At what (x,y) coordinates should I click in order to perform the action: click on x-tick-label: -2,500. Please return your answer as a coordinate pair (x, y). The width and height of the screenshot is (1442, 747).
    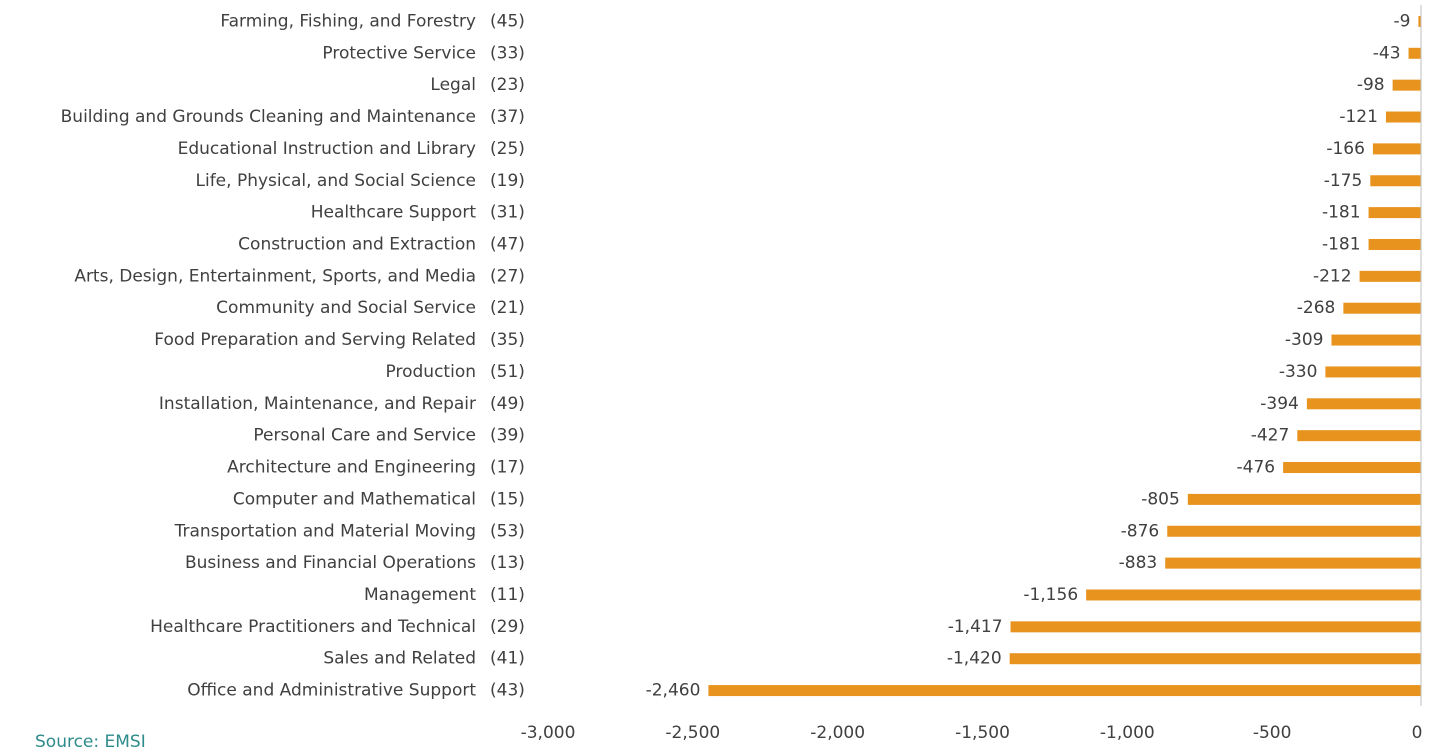
    Looking at the image, I should click on (692, 733).